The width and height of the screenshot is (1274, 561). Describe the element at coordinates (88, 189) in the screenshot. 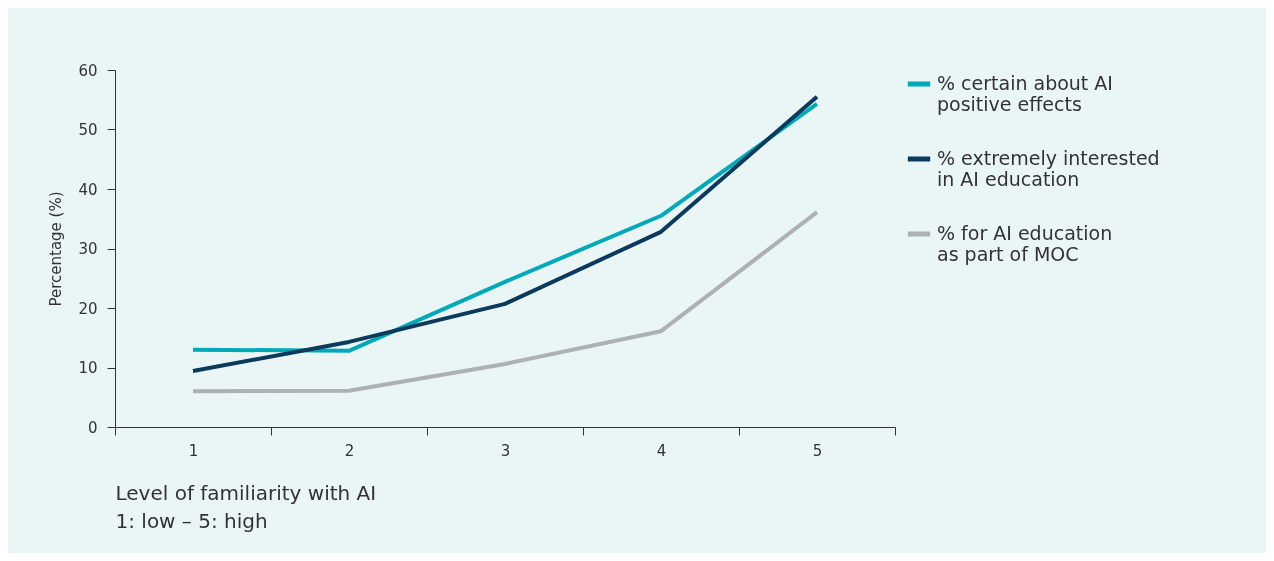

I see `y-tick-label: 40` at that location.